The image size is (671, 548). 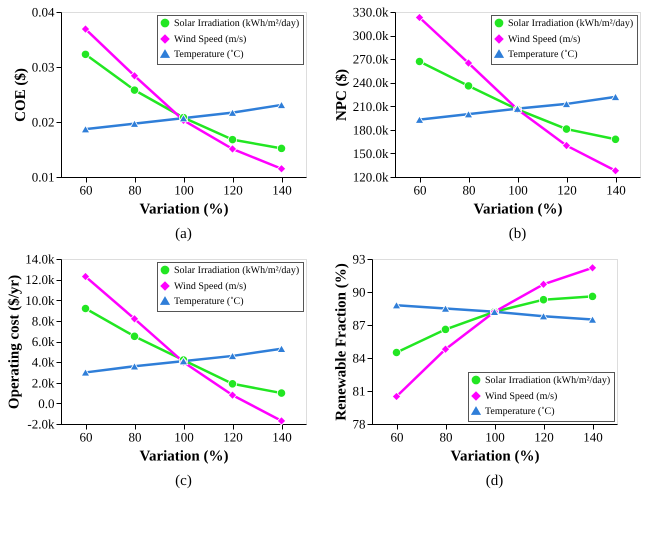 I want to click on y-tick-label: 4.0k, so click(x=43, y=362).